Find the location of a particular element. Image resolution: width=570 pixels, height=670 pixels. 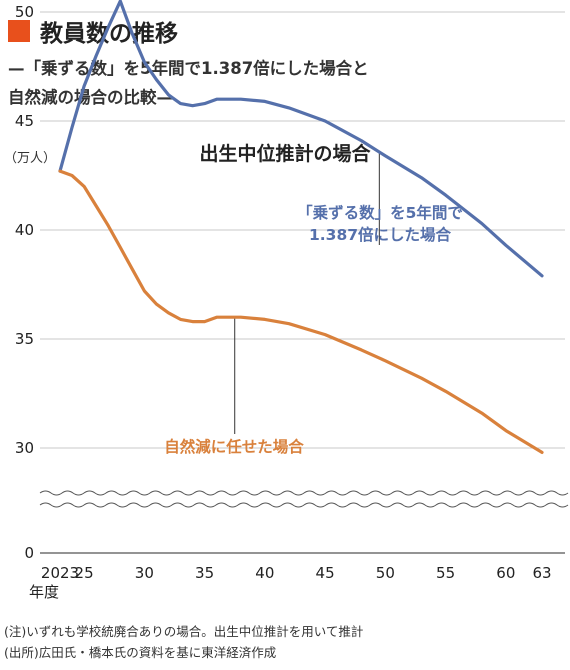

y-tick-label-30: 30 is located at coordinates (24, 448).